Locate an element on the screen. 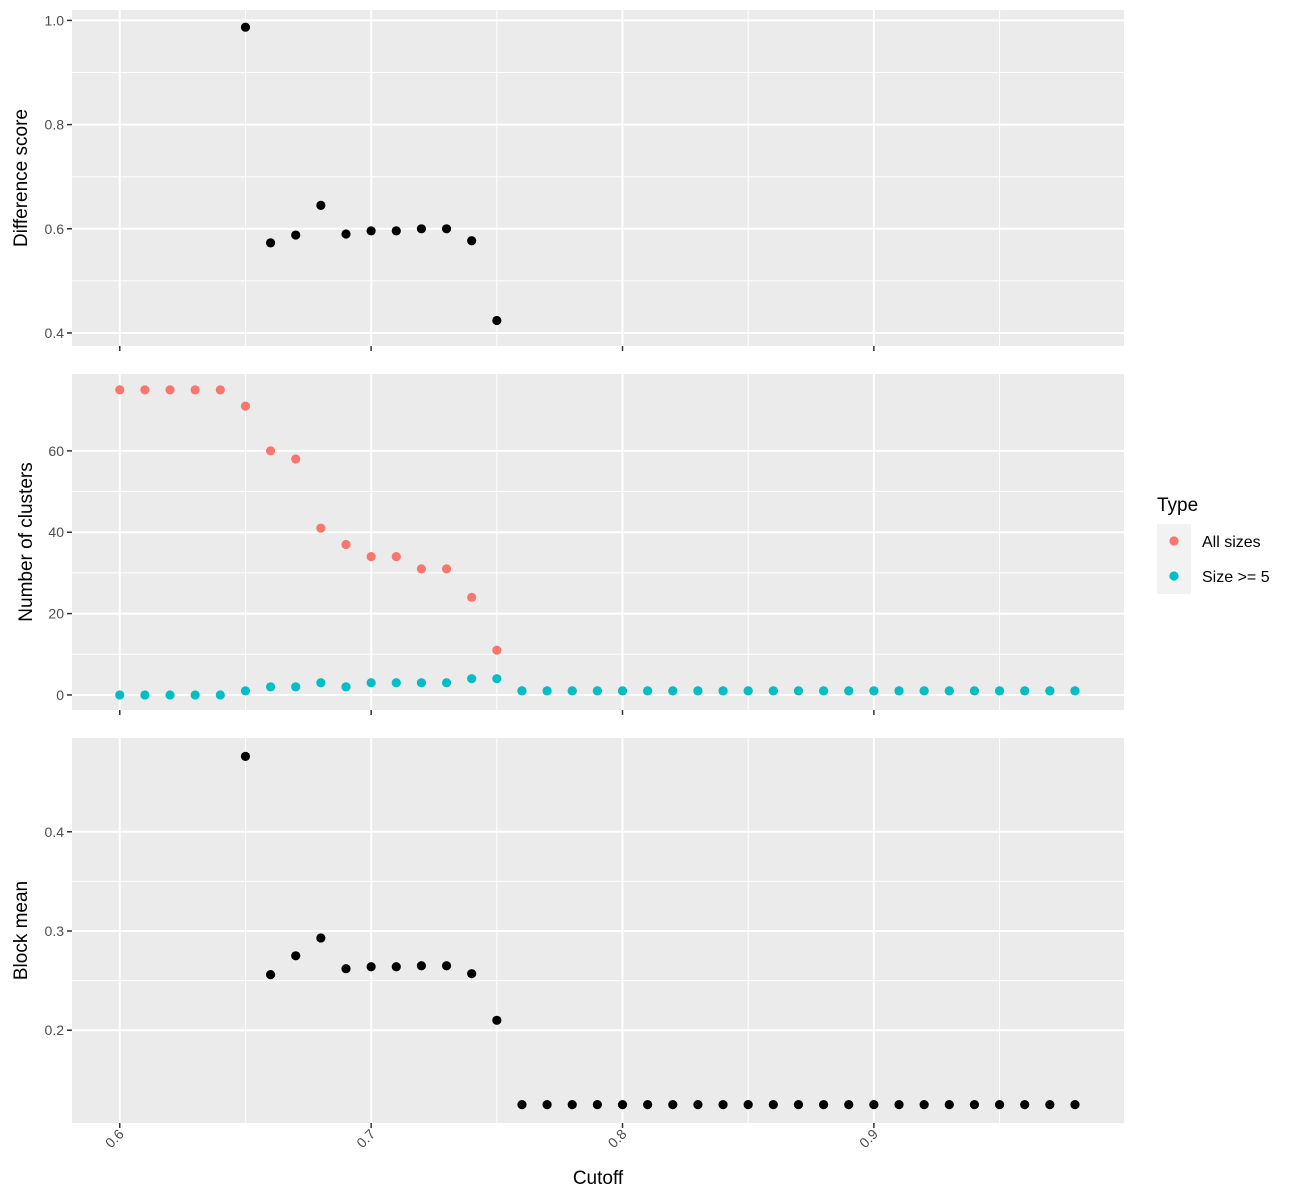 The width and height of the screenshot is (1300, 1200). y-tick-label: 0.2 is located at coordinates (55, 1030).